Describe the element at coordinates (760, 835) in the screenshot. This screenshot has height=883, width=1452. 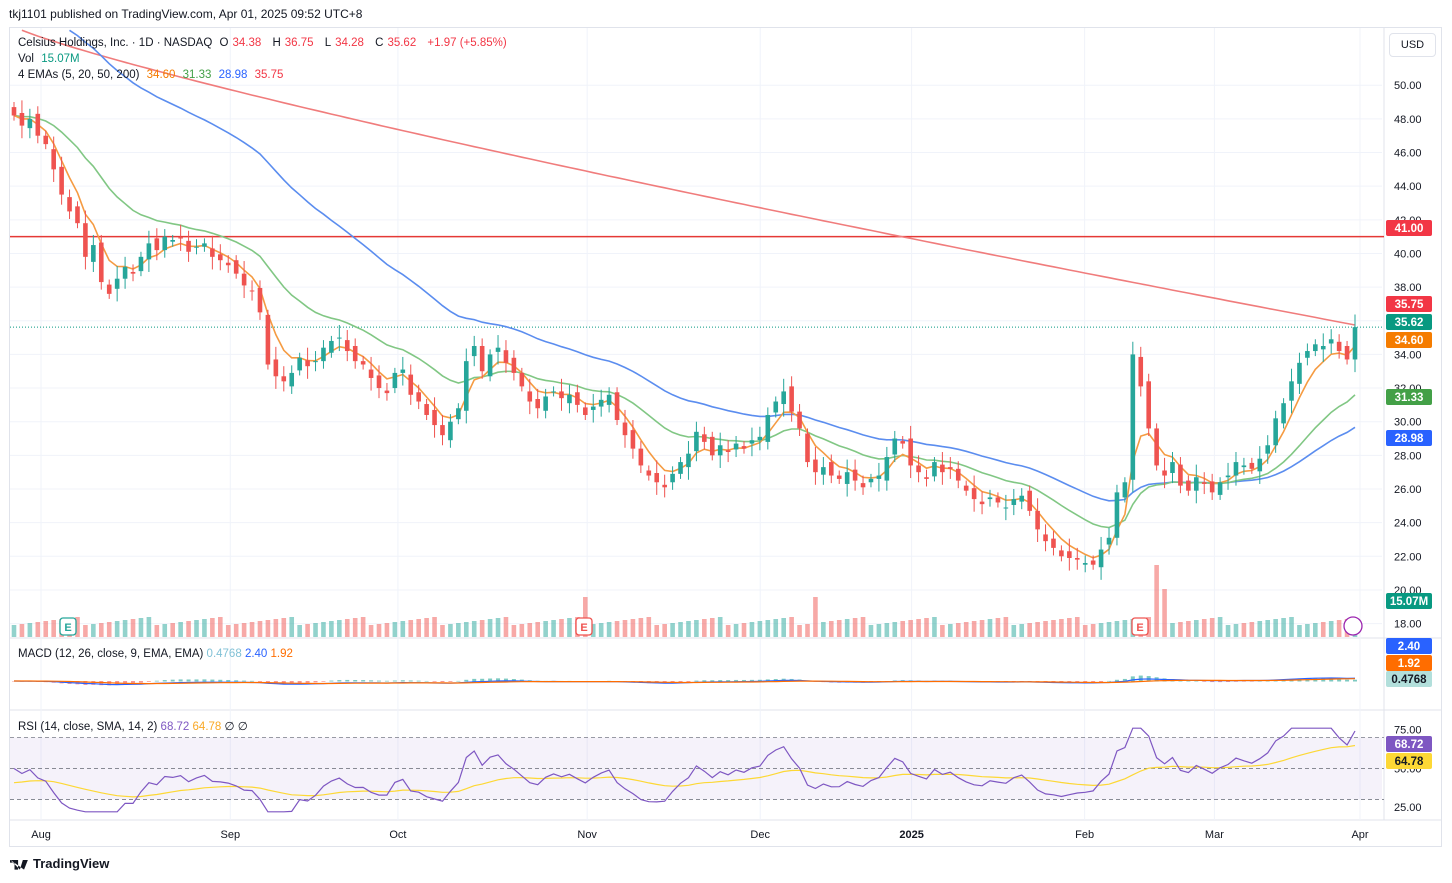
I see `x-tick-label: Dec` at that location.